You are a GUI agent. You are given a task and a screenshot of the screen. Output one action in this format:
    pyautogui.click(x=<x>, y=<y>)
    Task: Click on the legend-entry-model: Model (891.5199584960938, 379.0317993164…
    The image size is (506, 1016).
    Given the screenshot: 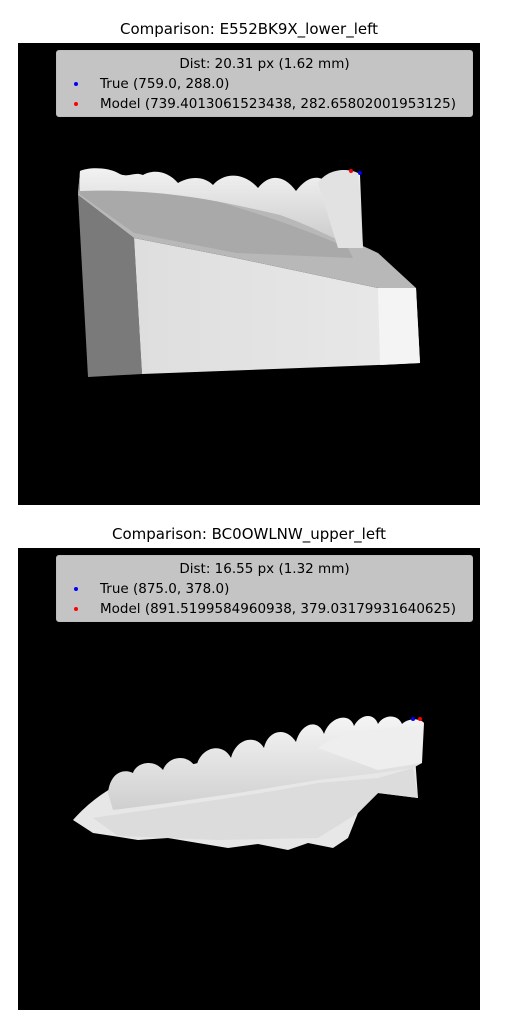 What is the action you would take?
    pyautogui.click(x=264, y=610)
    